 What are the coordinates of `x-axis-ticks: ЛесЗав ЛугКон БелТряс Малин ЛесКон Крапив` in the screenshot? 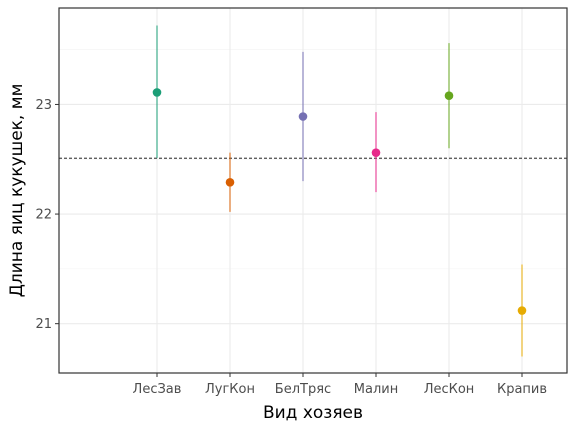 It's located at (340, 385).